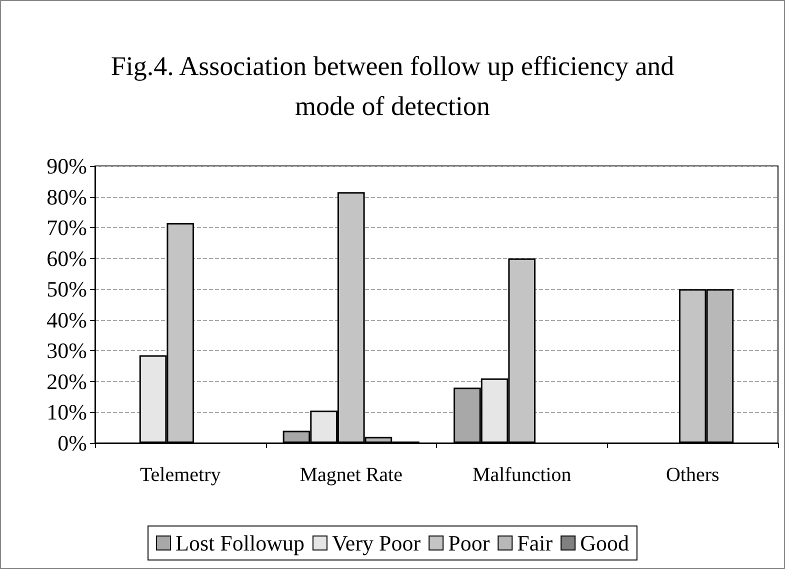 Image resolution: width=785 pixels, height=569 pixels. What do you see at coordinates (66, 289) in the screenshot?
I see `y-tick-label: 50%` at bounding box center [66, 289].